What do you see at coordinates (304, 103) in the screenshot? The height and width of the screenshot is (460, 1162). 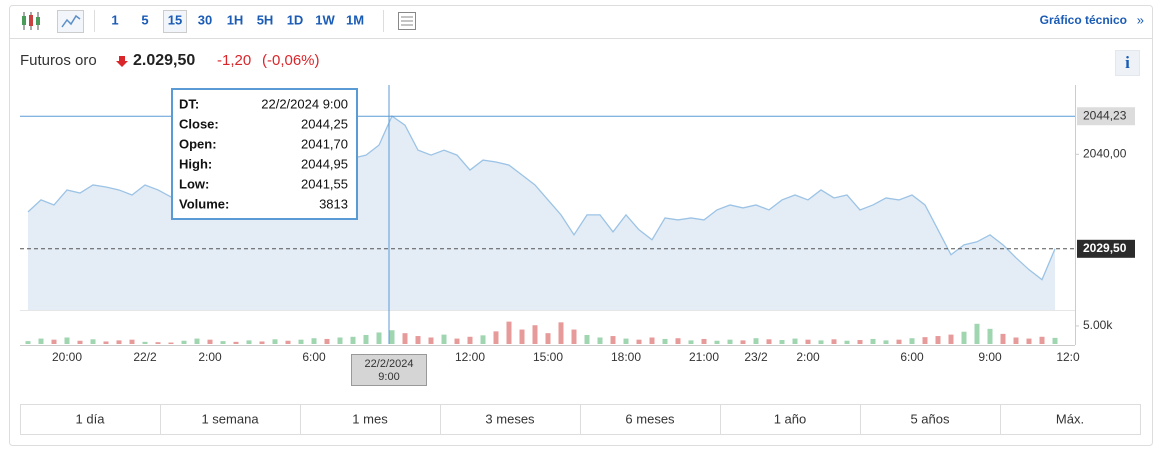 I see `tooltip-value: 22/2/2024 9:00` at bounding box center [304, 103].